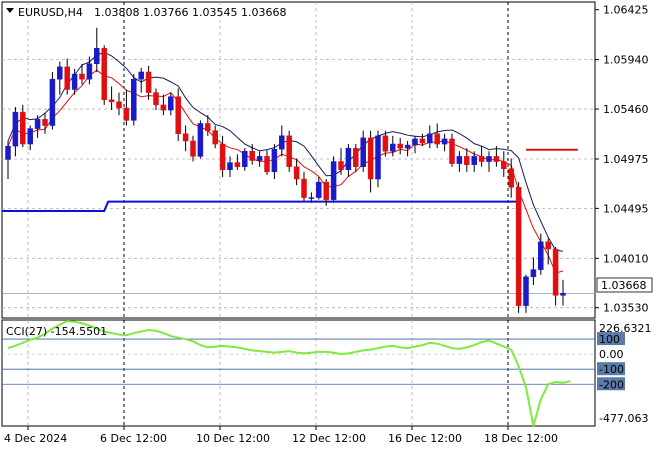  What do you see at coordinates (521, 438) in the screenshot?
I see `time-tick-label: 18 Dec 12:00` at bounding box center [521, 438].